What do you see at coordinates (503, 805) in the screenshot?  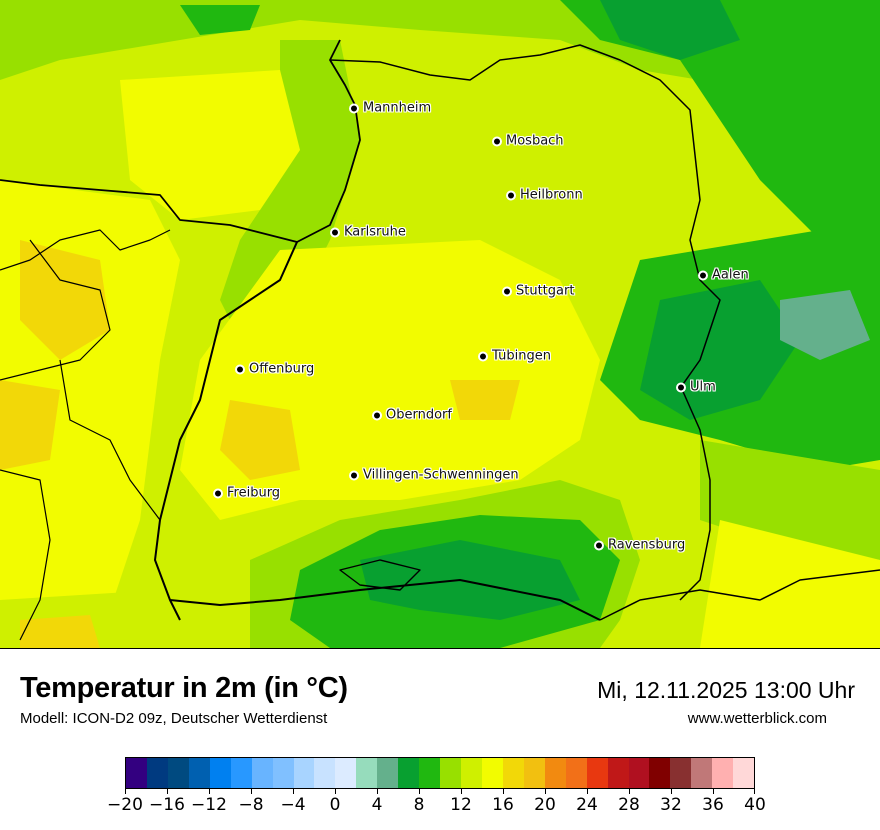 I see `colorbar-tick-label: 16` at bounding box center [503, 805].